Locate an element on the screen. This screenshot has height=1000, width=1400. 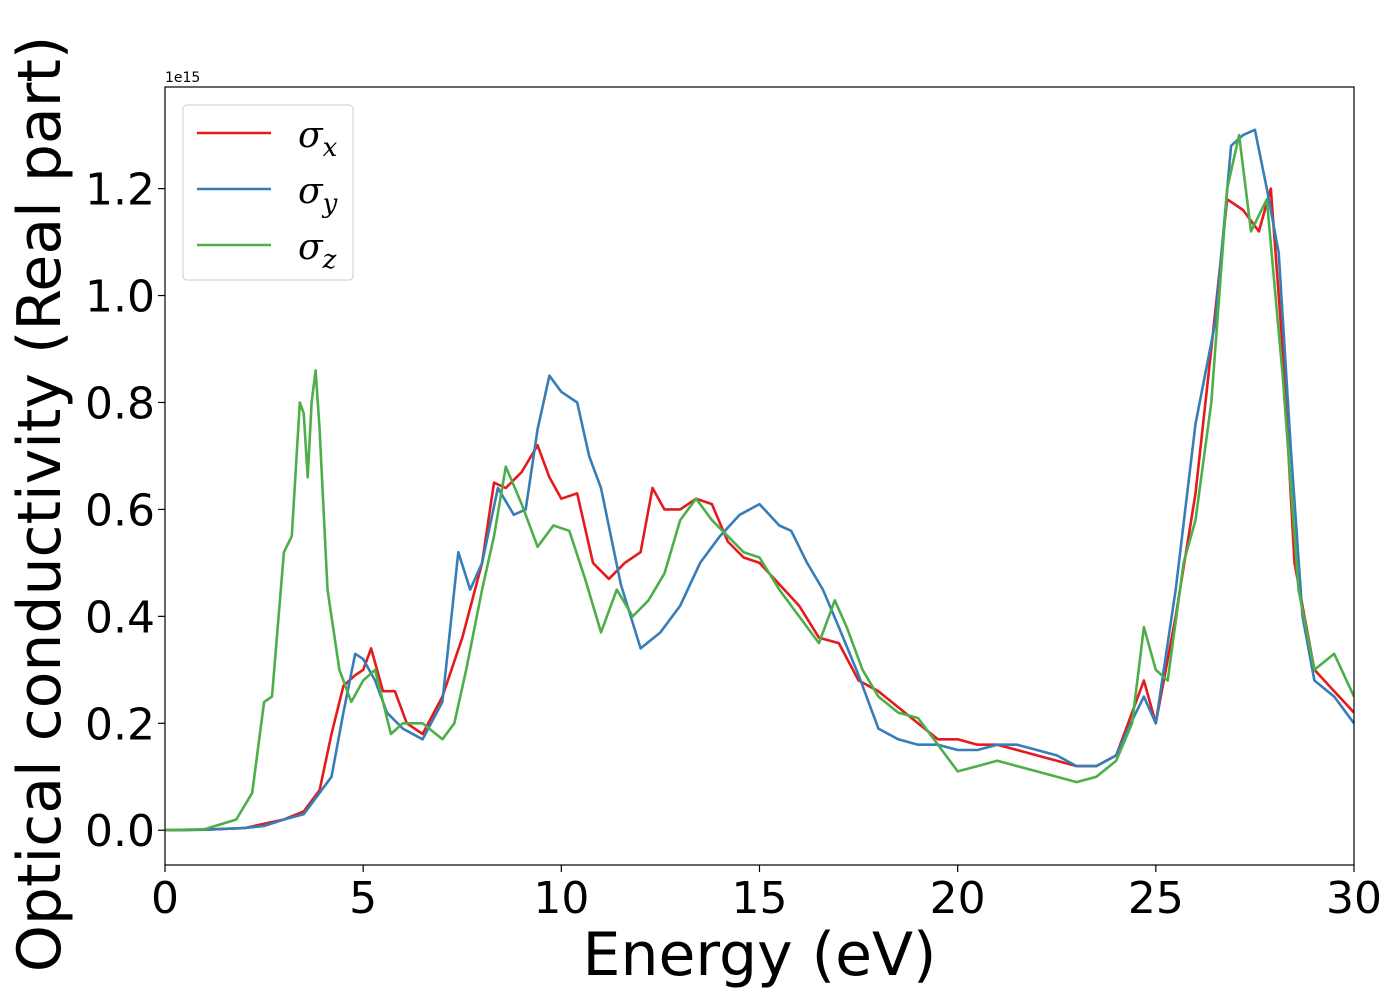
x-tick-label: 5 is located at coordinates (363, 898).